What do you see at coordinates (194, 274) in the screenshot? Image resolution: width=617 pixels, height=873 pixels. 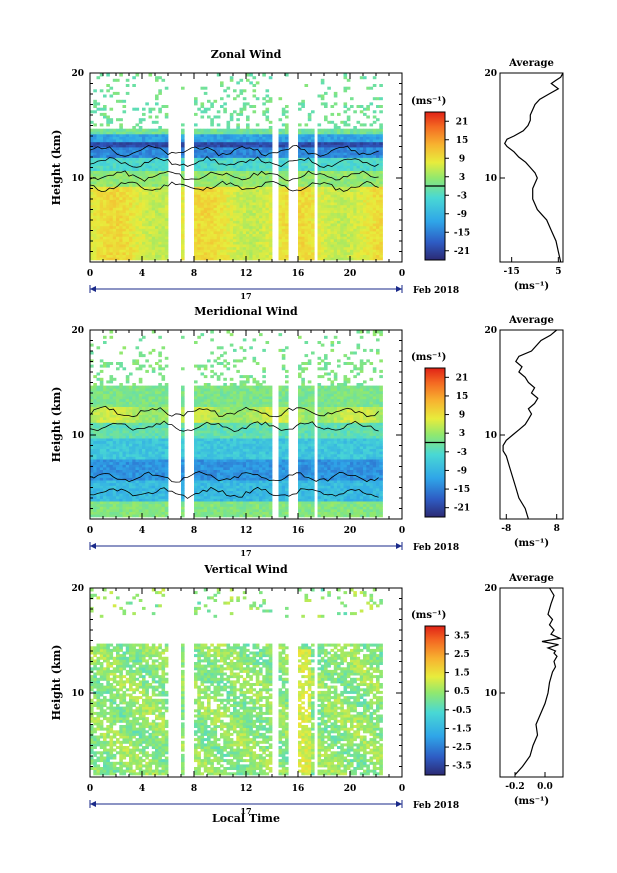 I see `x-tick-label: 8` at bounding box center [194, 274].